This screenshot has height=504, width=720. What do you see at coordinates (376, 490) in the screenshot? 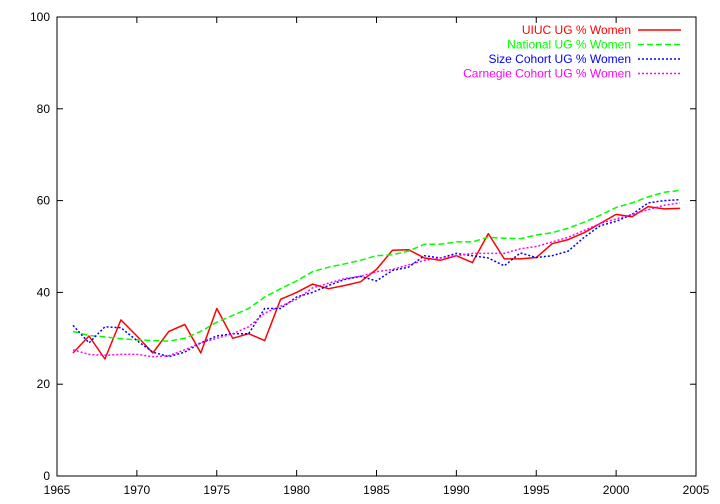
I see `x-tick-label: 1985` at bounding box center [376, 490].